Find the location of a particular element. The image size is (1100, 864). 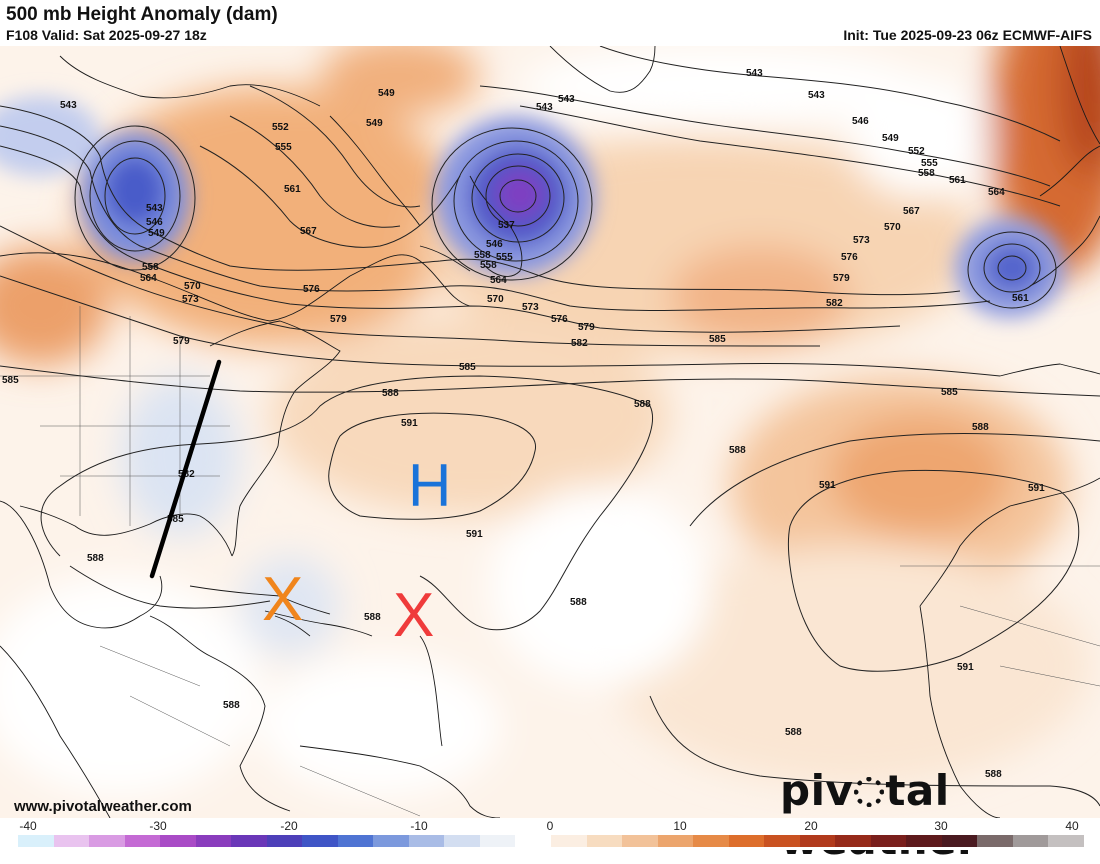

map-title: 500 mb Height Anomaly (dam) is located at coordinates (142, 14).